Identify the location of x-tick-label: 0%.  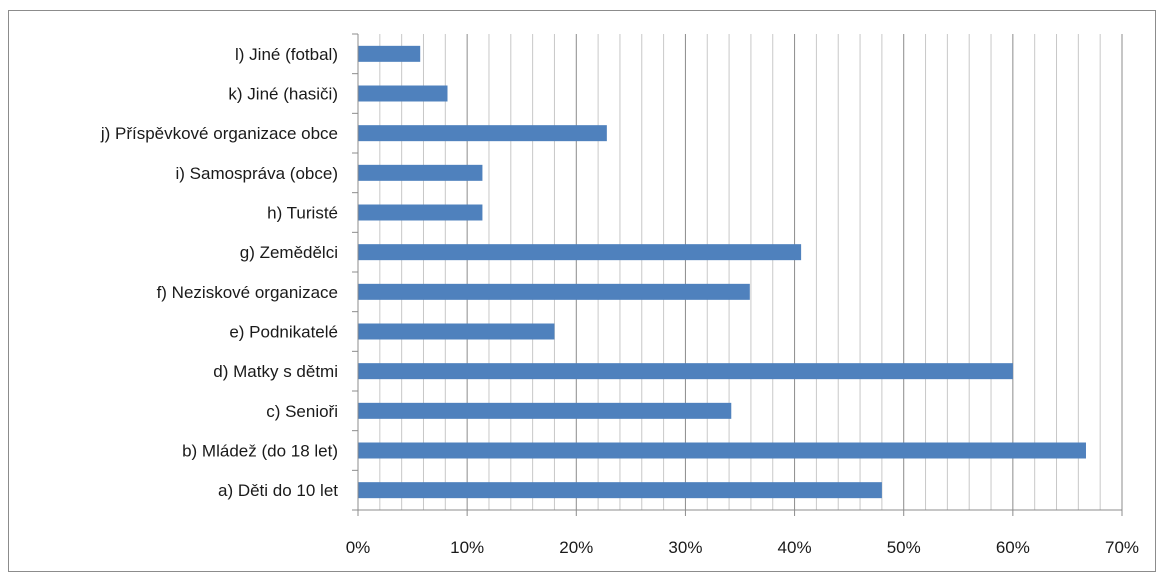
(358, 547).